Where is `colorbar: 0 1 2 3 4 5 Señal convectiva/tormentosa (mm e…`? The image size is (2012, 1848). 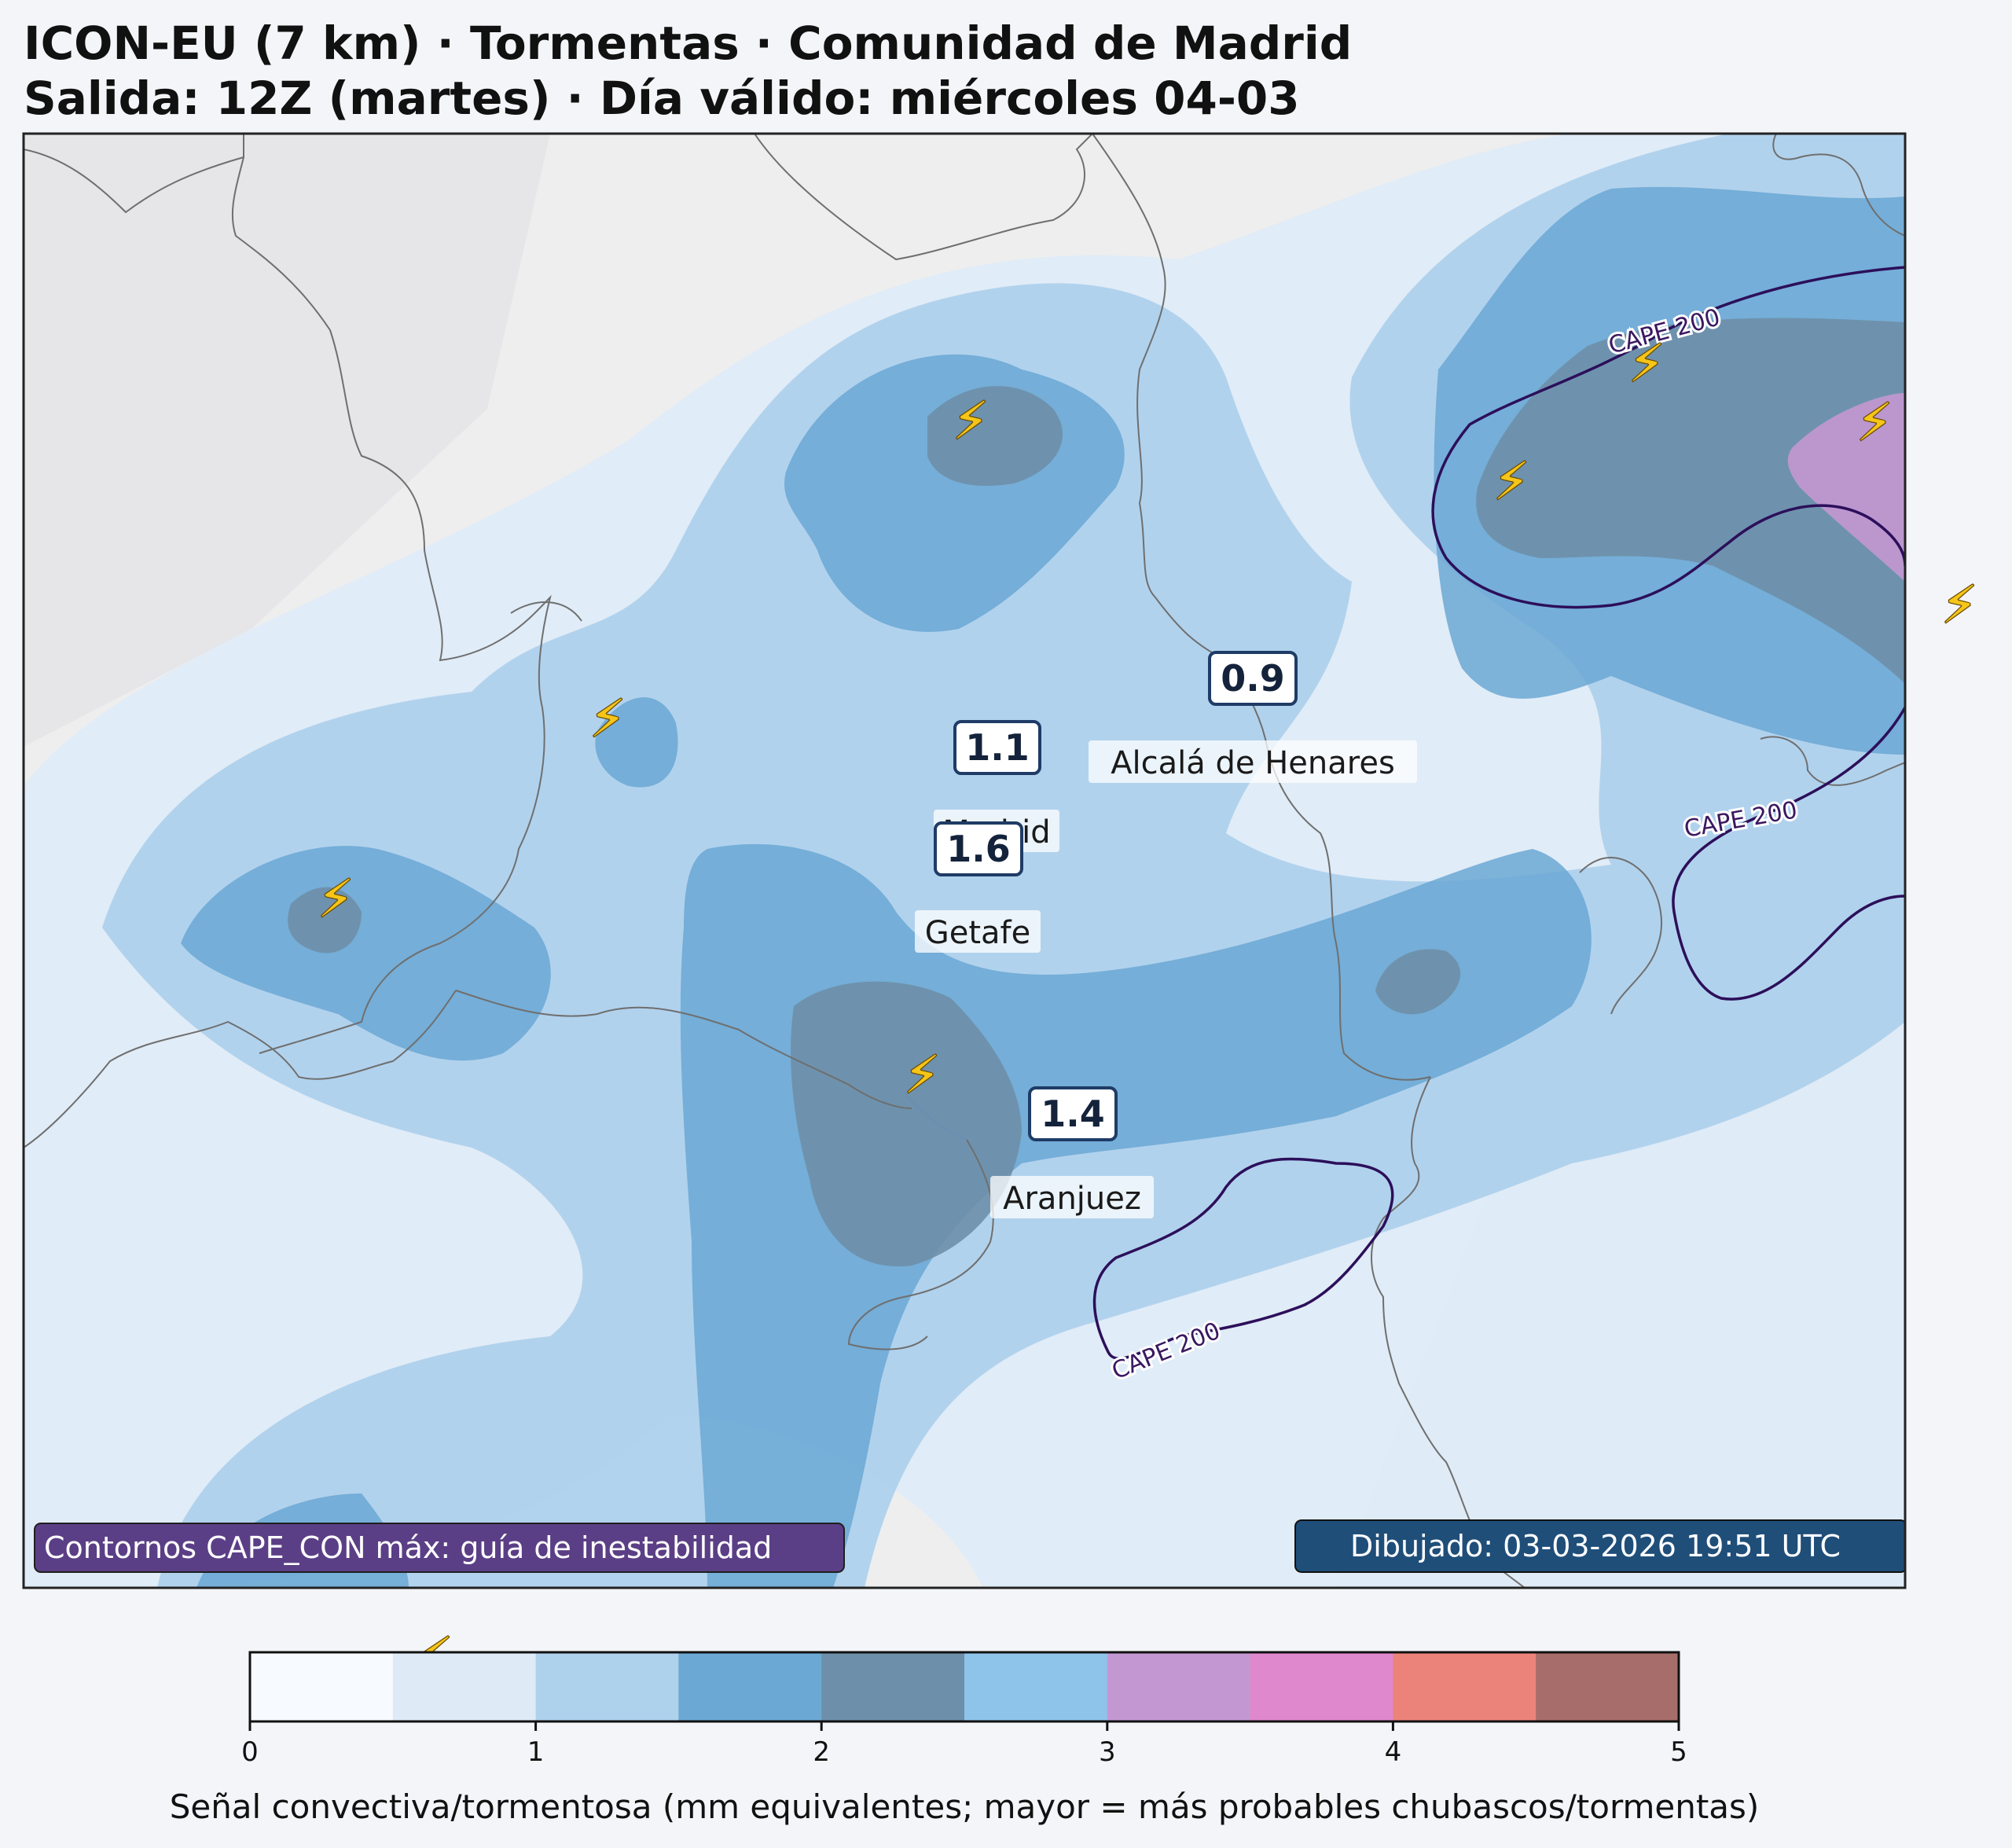 colorbar: 0 1 2 3 4 5 Señal convectiva/tormentosa (mm e… is located at coordinates (965, 1738).